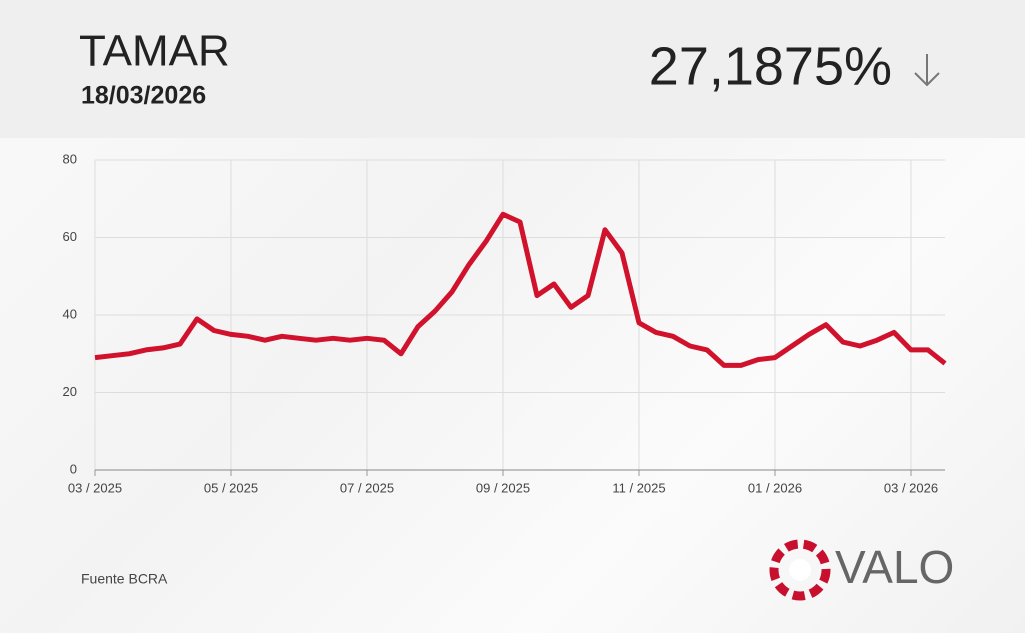 This screenshot has width=1025, height=633. I want to click on down-arrow, so click(927, 70).